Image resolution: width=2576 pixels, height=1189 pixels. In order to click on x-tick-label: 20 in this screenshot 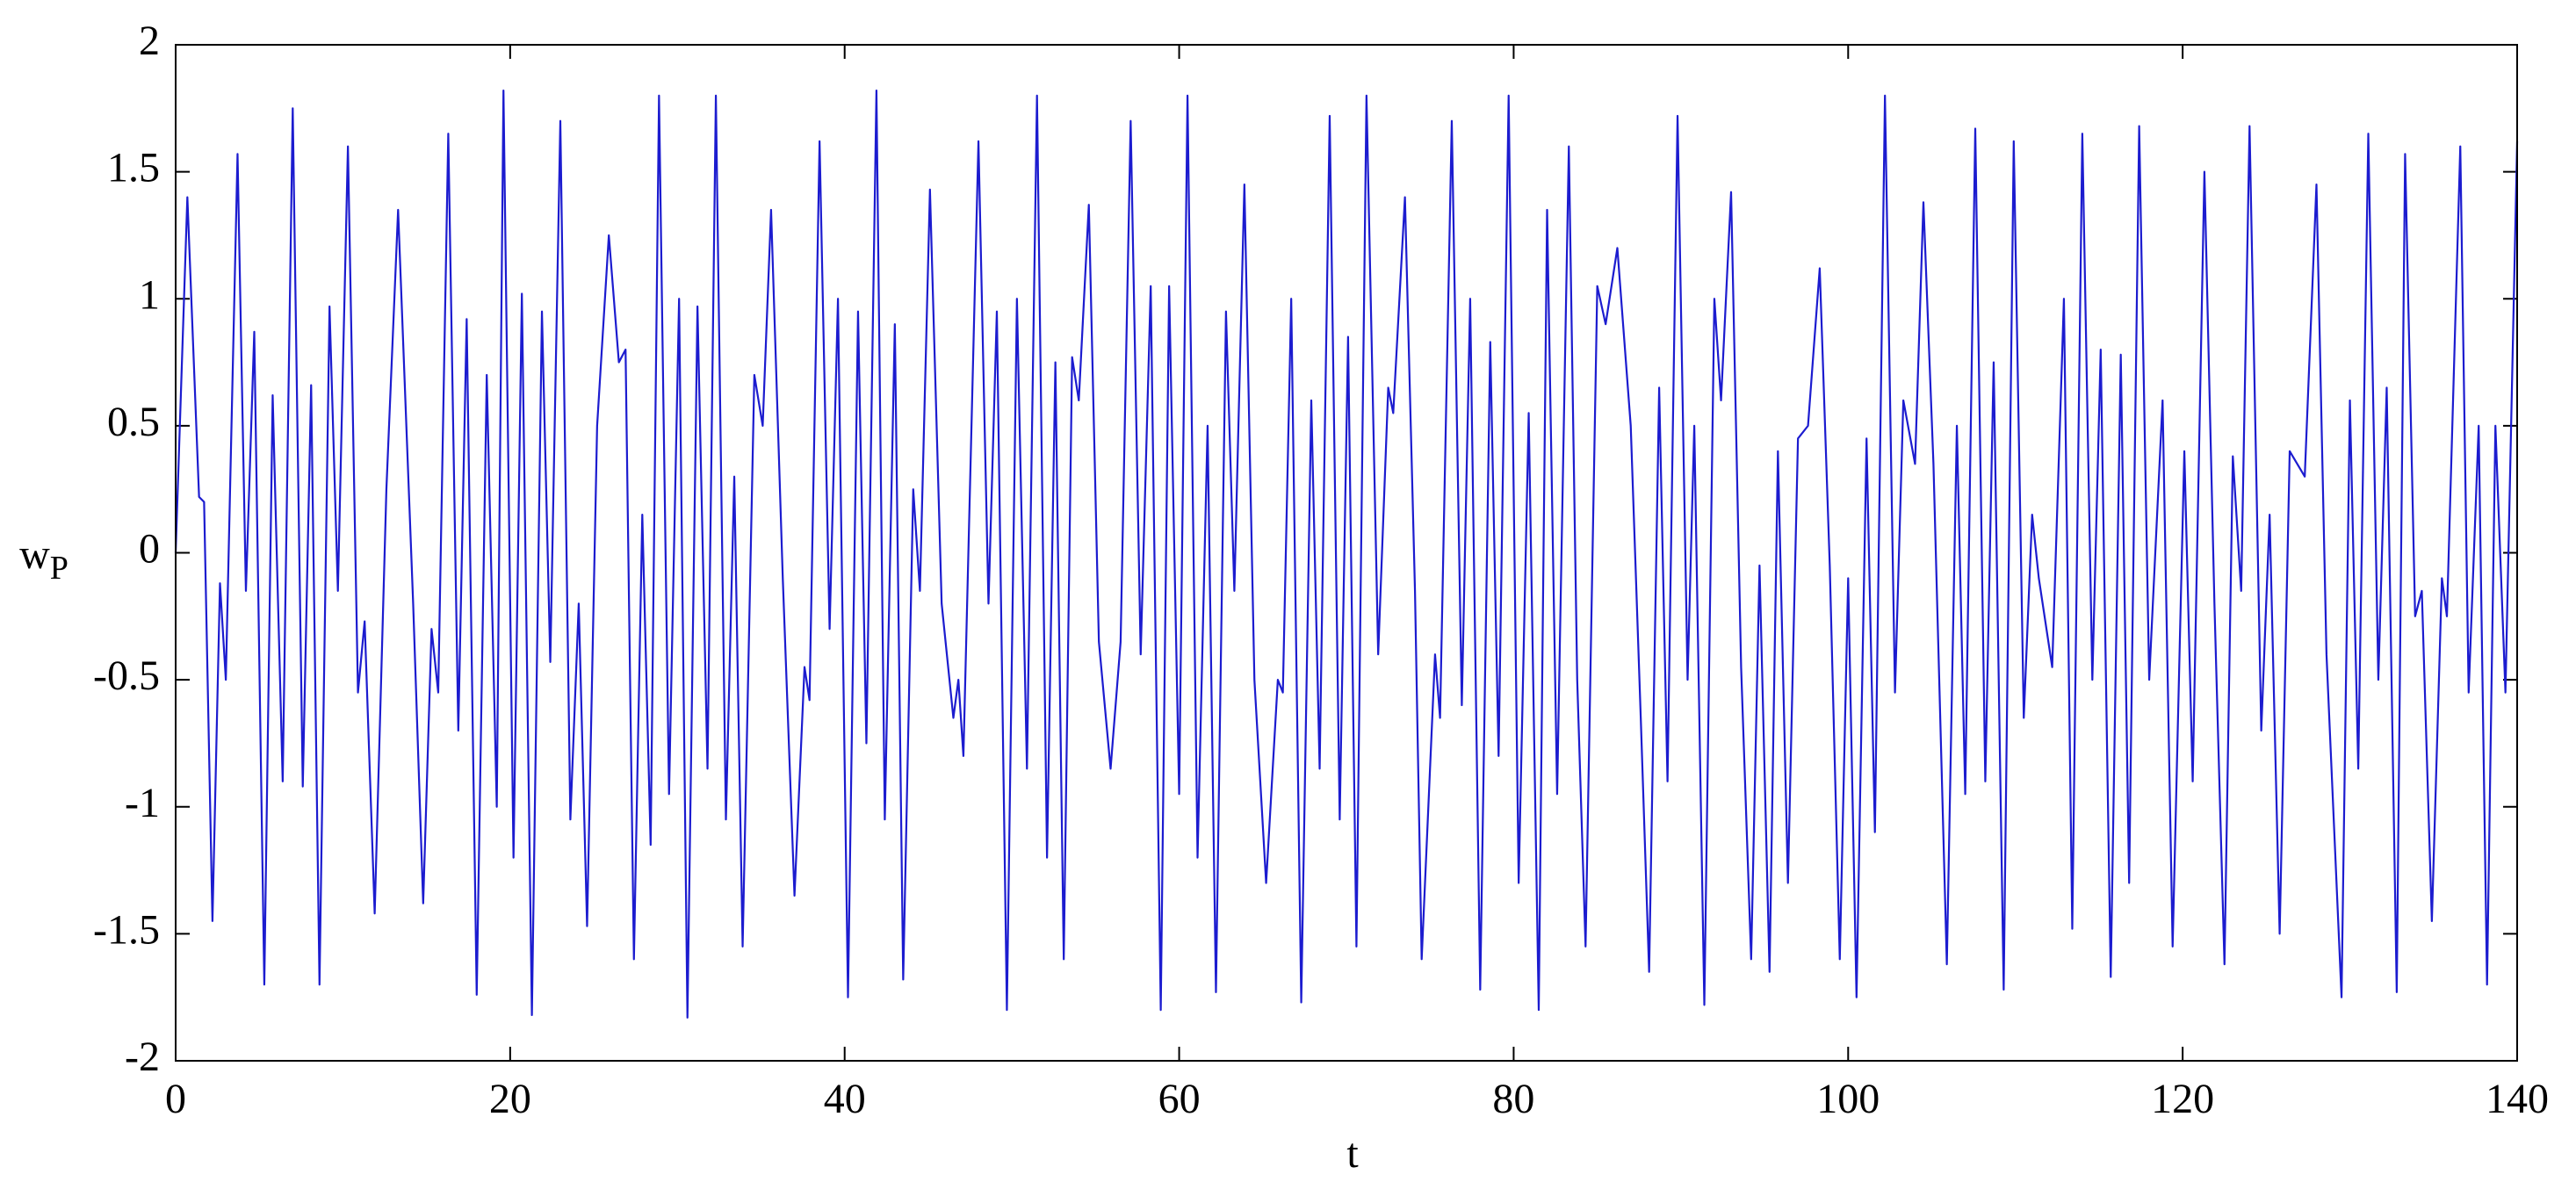, I will do `click(510, 1099)`.